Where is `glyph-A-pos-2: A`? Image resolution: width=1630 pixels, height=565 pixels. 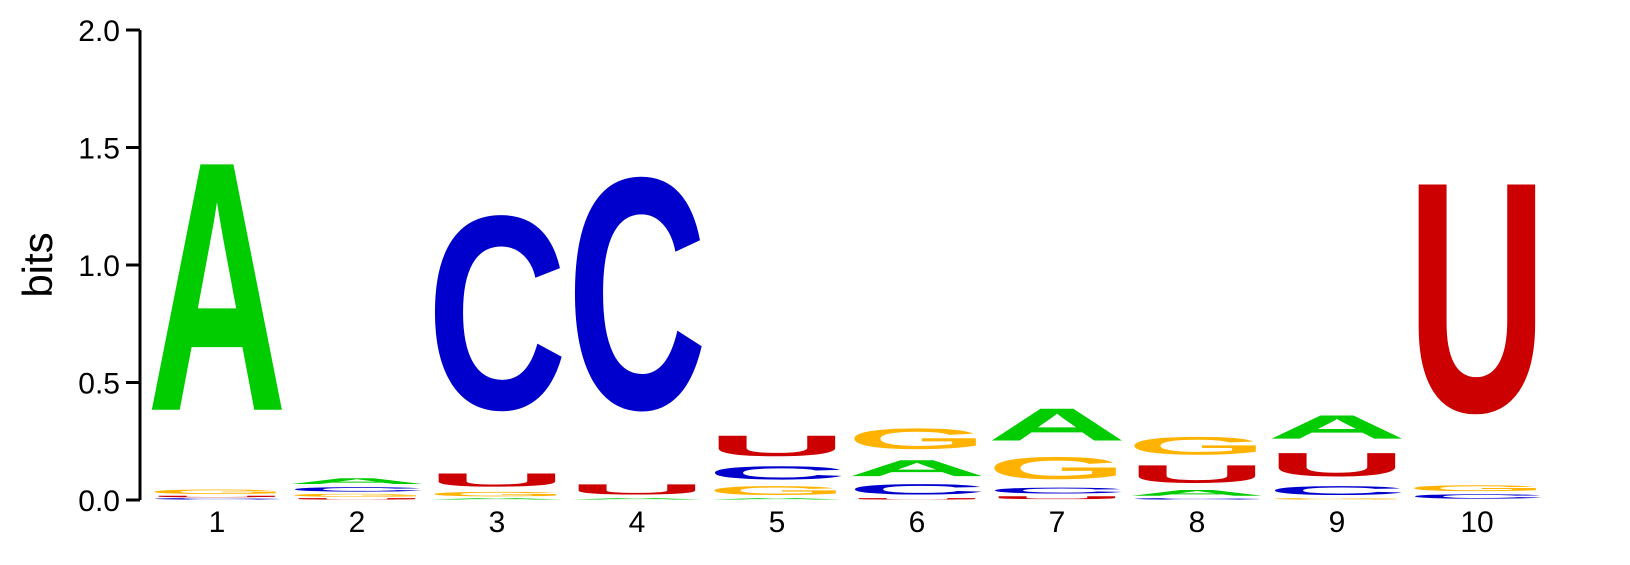 glyph-A-pos-2: A is located at coordinates (357, 481).